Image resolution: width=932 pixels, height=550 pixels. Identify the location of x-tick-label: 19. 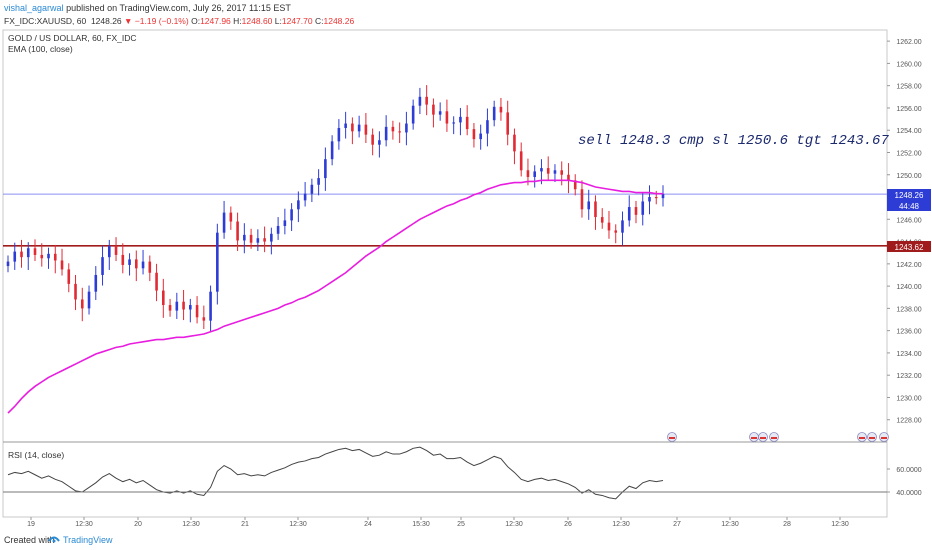
(31, 524).